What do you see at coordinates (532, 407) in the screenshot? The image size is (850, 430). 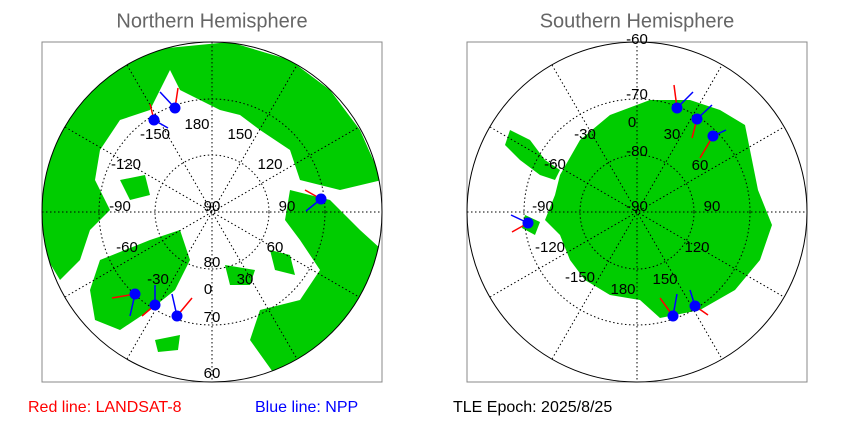 I see `tle-epoch: TLE Epoch: 2025/8/25` at bounding box center [532, 407].